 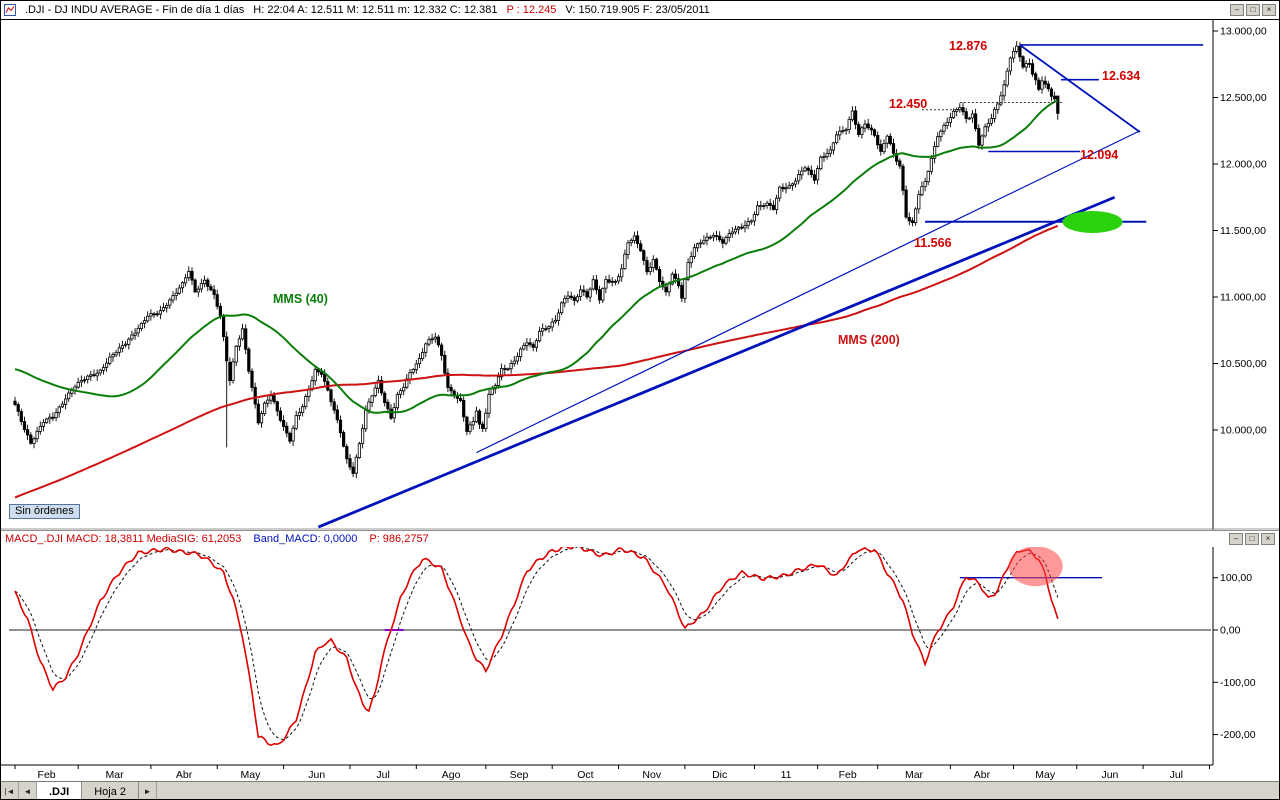 I want to click on window-controls: – □ ×, so click(x=1253, y=10).